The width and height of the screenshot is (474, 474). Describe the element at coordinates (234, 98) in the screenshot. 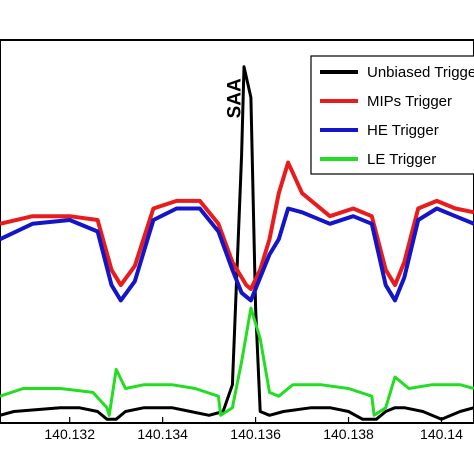

I see `saa-annotation: SAA` at that location.